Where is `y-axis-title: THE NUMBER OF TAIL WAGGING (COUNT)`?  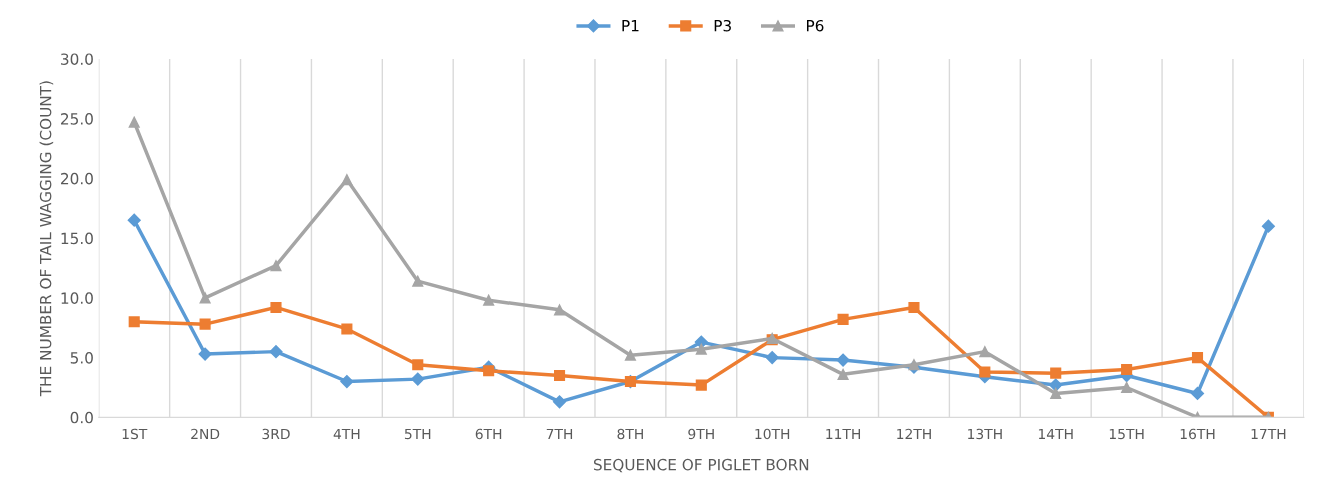 y-axis-title: THE NUMBER OF TAIL WAGGING (COUNT) is located at coordinates (46, 239).